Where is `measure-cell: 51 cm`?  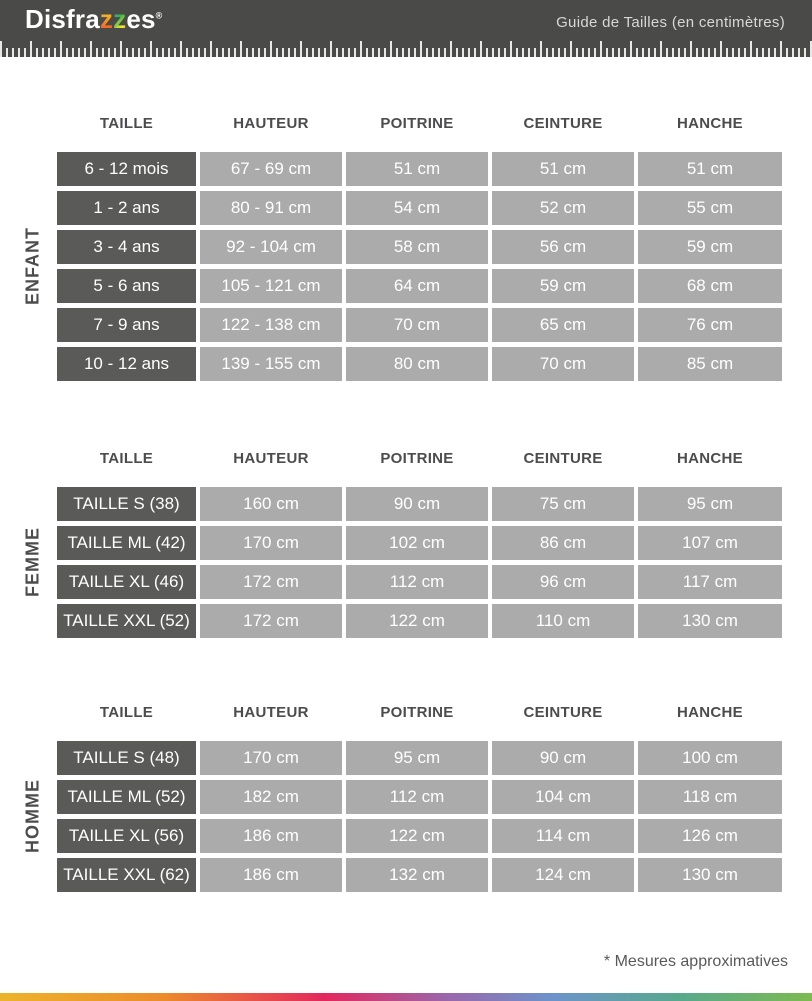 measure-cell: 51 cm is located at coordinates (563, 169).